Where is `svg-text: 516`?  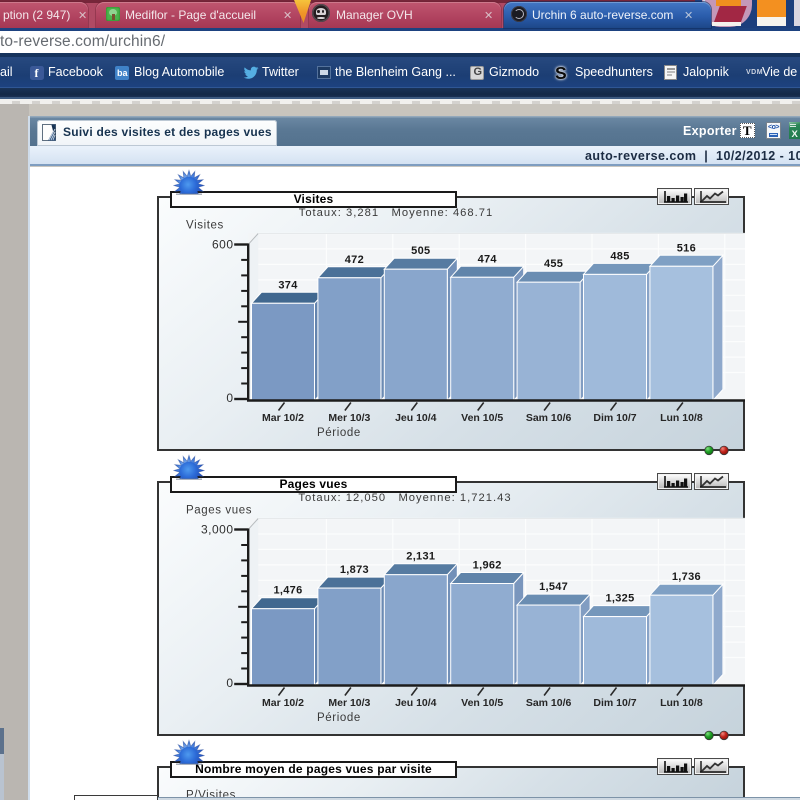
svg-text: 516 is located at coordinates (686, 248).